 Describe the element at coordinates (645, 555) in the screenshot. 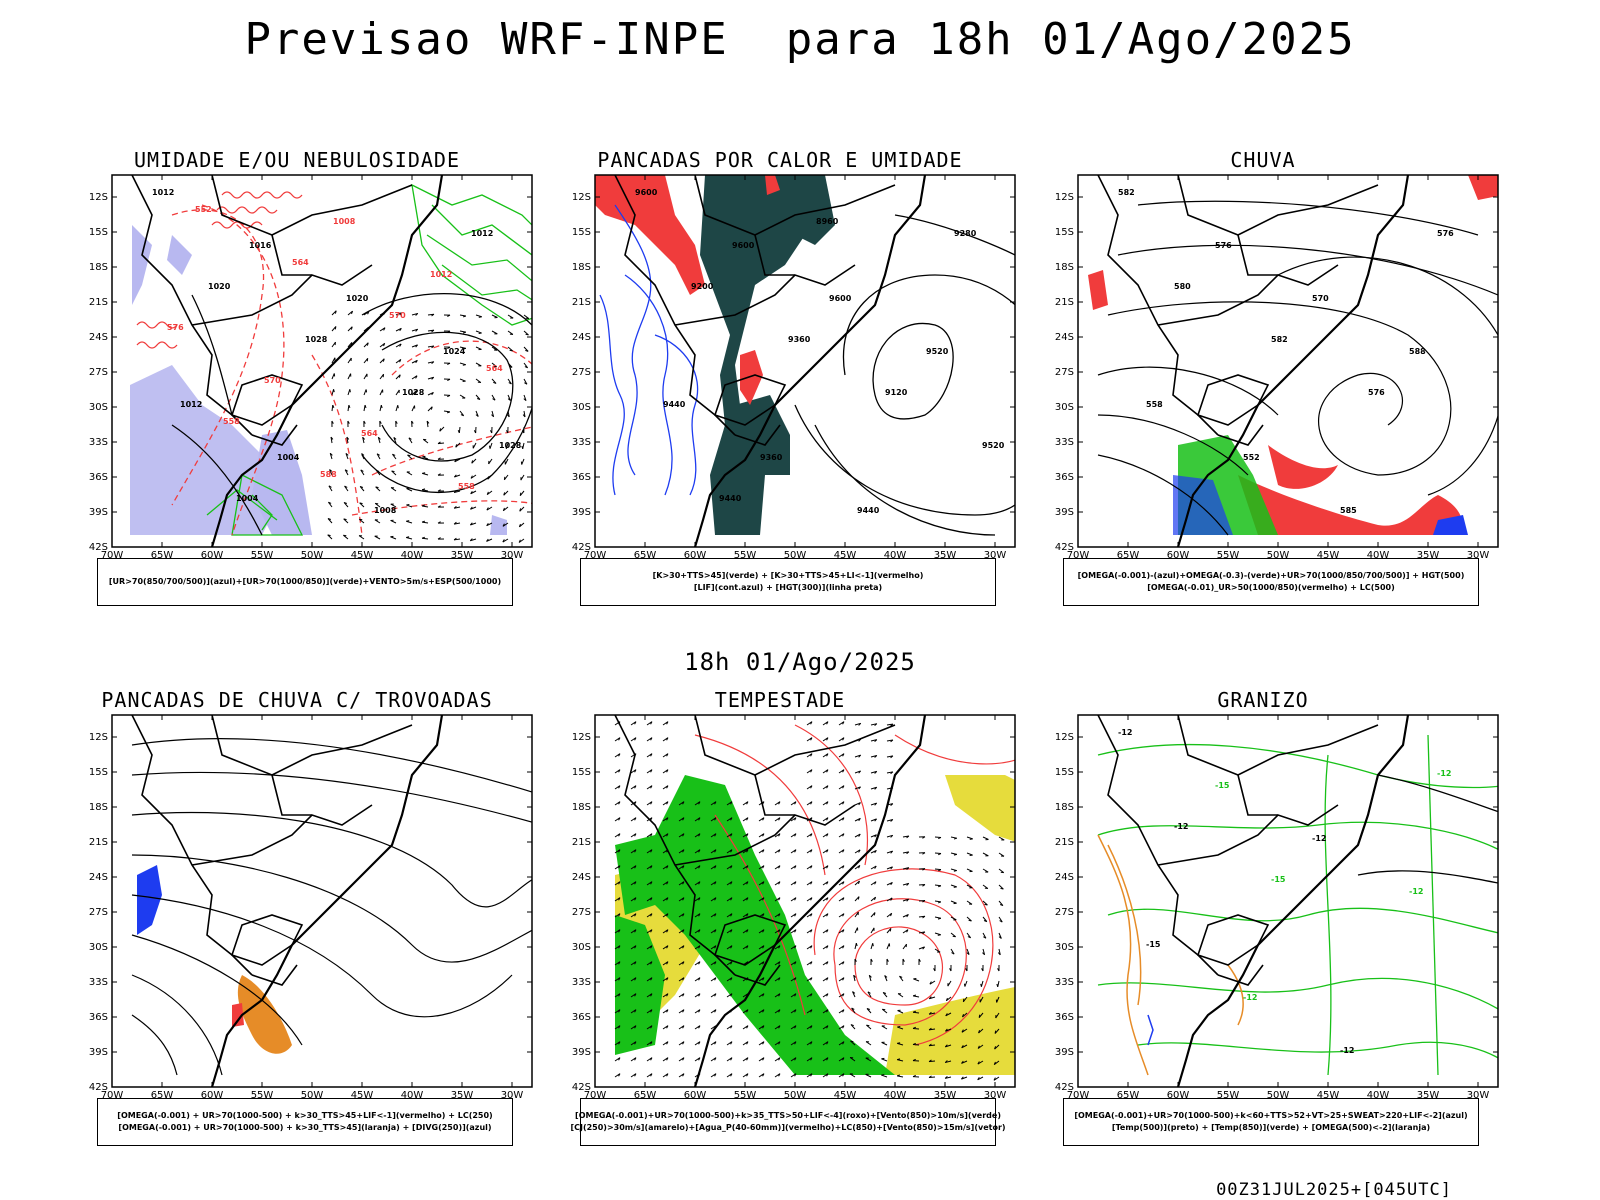

I see `lon-tick-label: 65W` at that location.